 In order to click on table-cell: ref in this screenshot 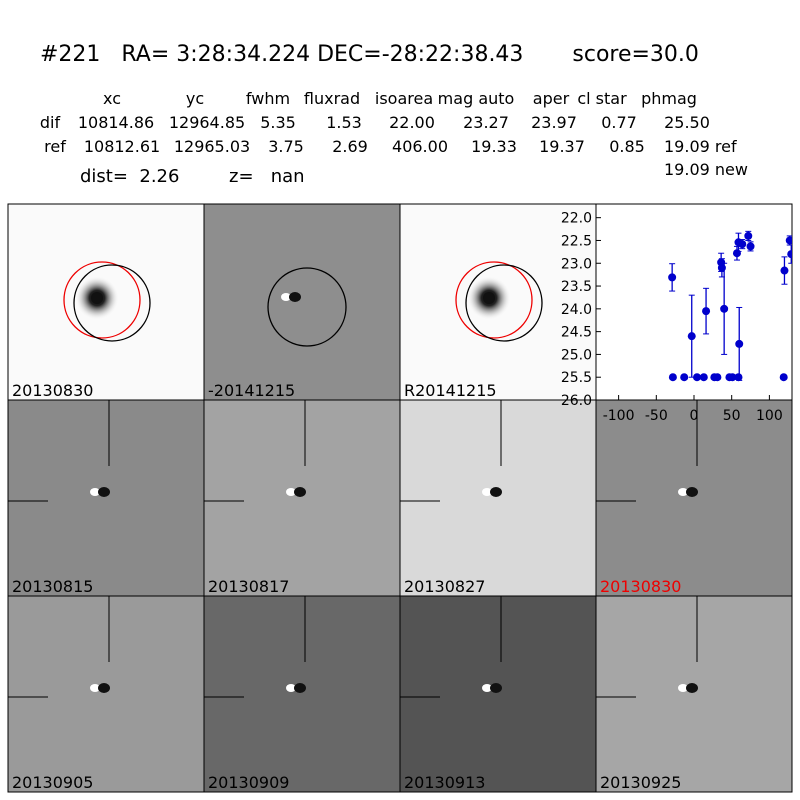, I will do `click(55, 146)`.